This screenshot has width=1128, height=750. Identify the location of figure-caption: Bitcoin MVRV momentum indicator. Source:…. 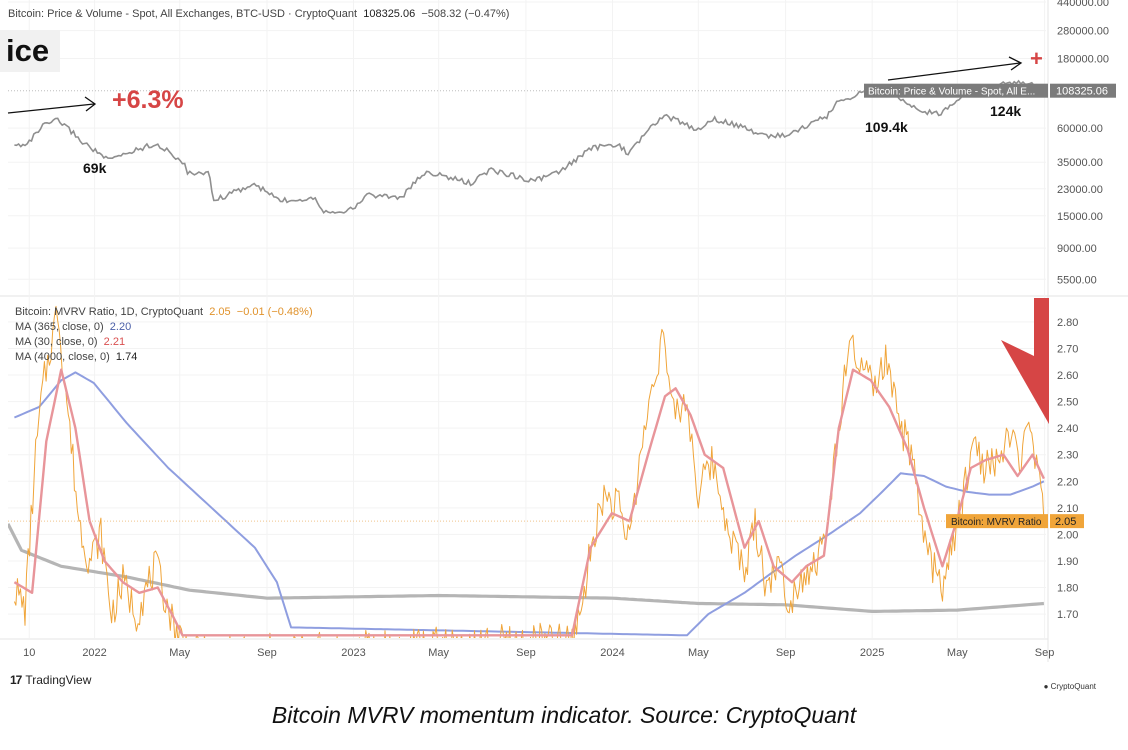
(564, 715).